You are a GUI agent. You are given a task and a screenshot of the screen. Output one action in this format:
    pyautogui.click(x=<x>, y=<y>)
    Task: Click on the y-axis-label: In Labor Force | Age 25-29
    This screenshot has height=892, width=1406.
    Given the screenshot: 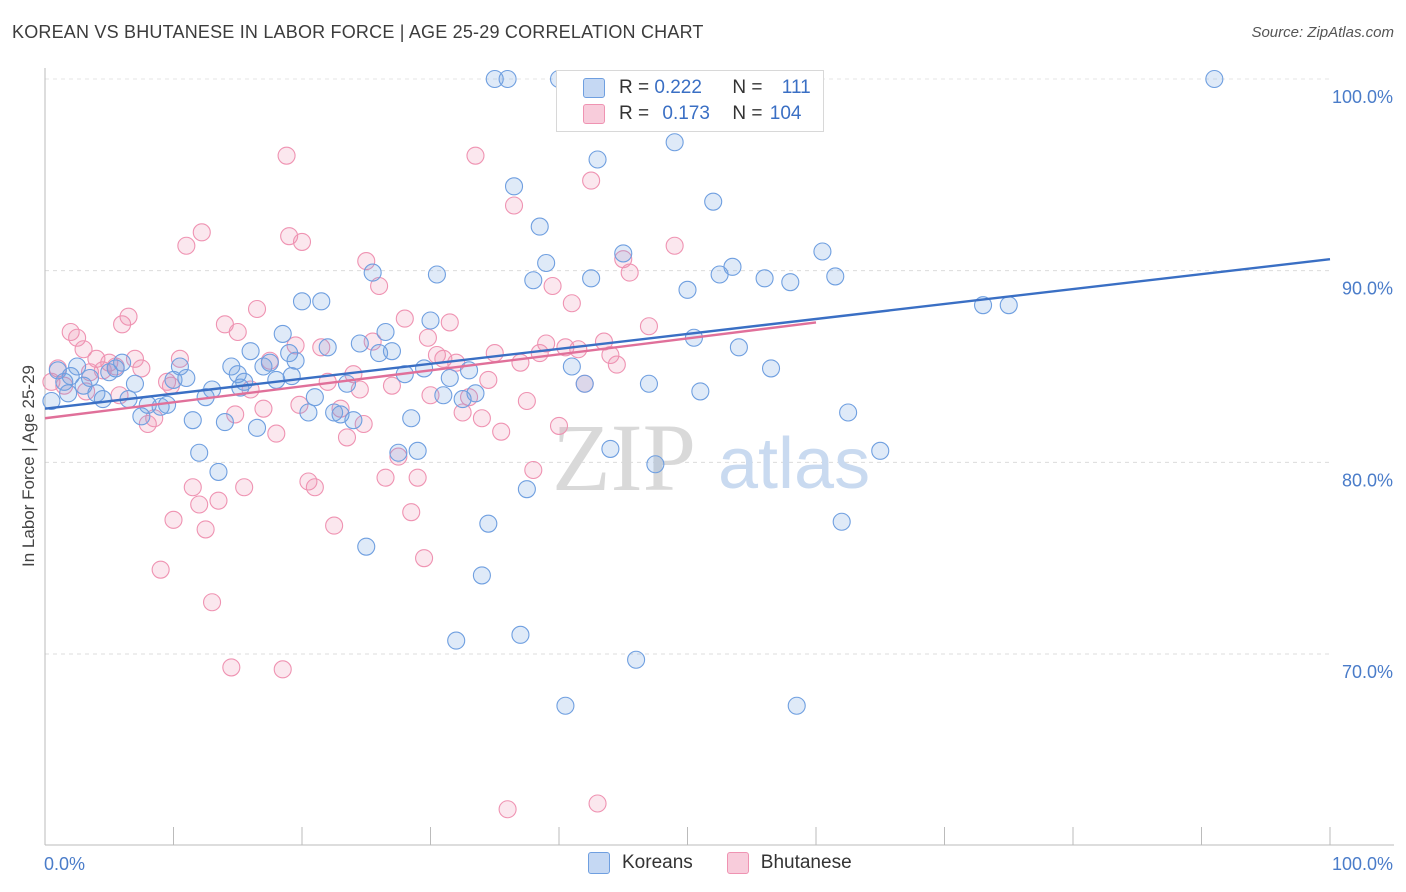 What is the action you would take?
    pyautogui.click(x=28, y=466)
    